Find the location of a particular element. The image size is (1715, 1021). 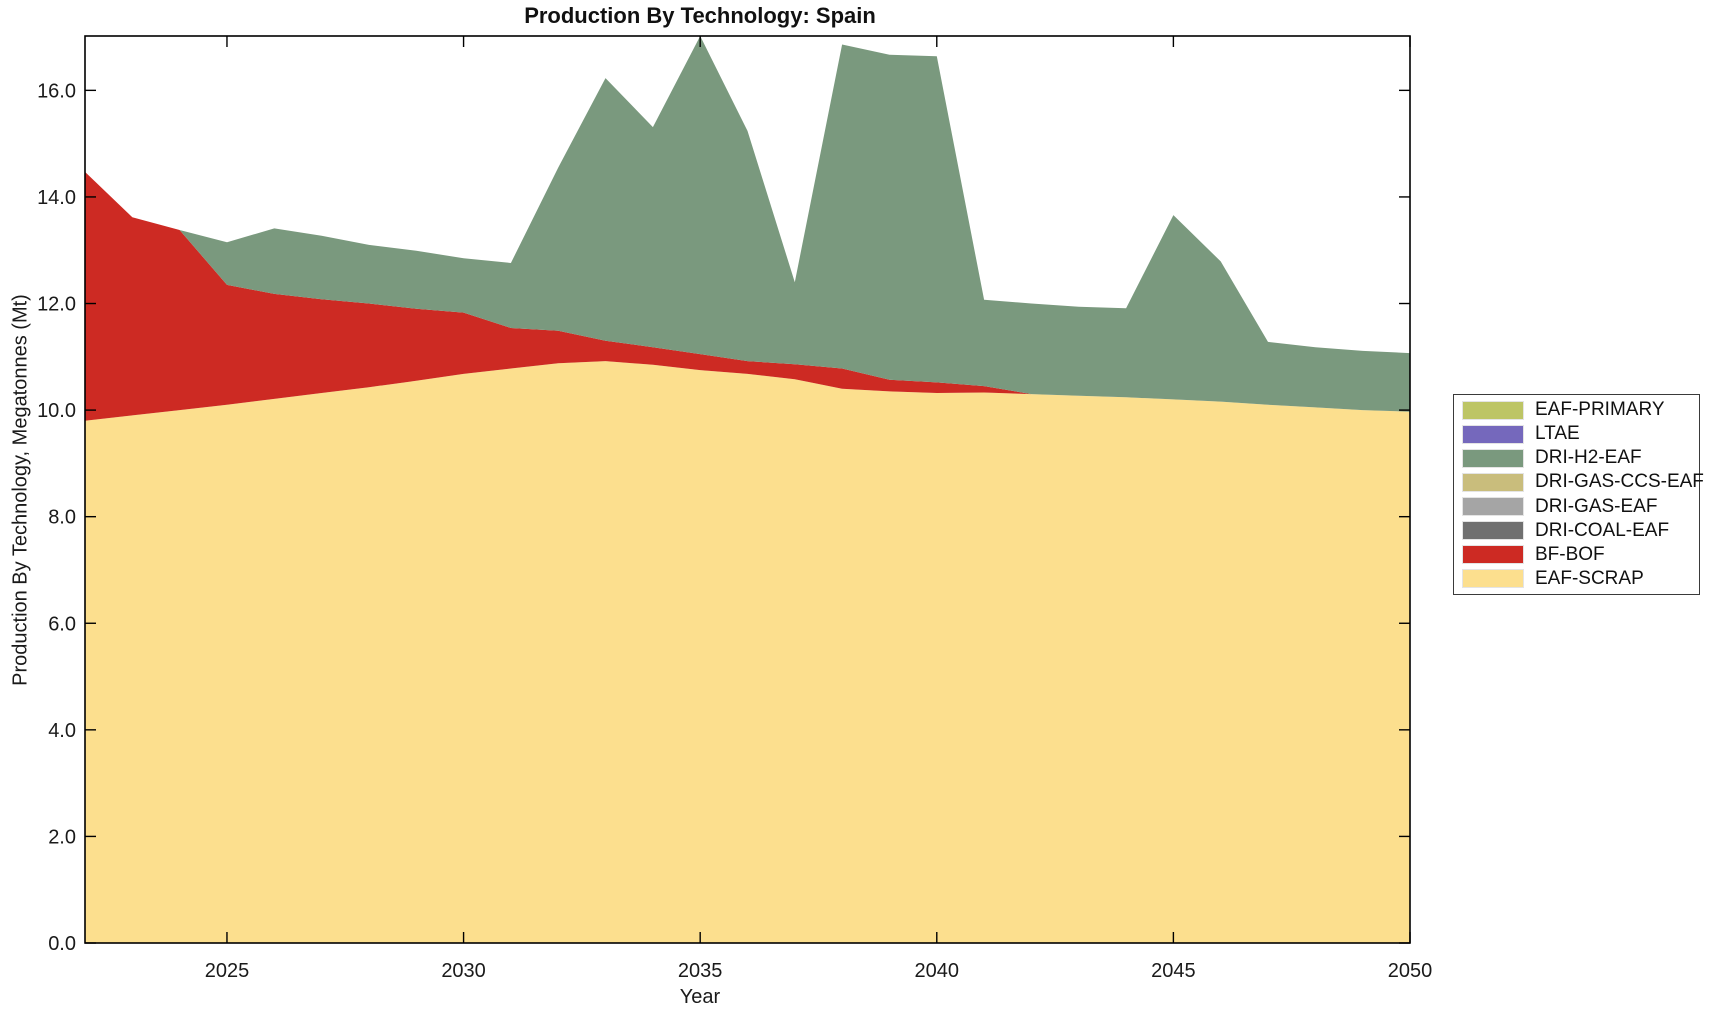

legend-item-eaf-scrap: EAF-SCRAP is located at coordinates (1576, 579).